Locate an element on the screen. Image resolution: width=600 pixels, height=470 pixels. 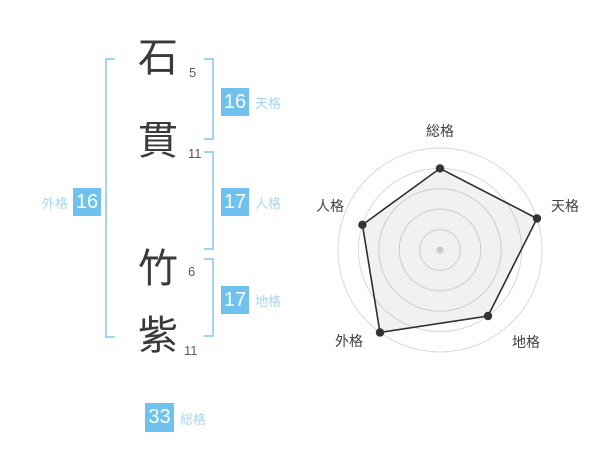
givenname-char-1: 竹 is located at coordinates (158, 269).